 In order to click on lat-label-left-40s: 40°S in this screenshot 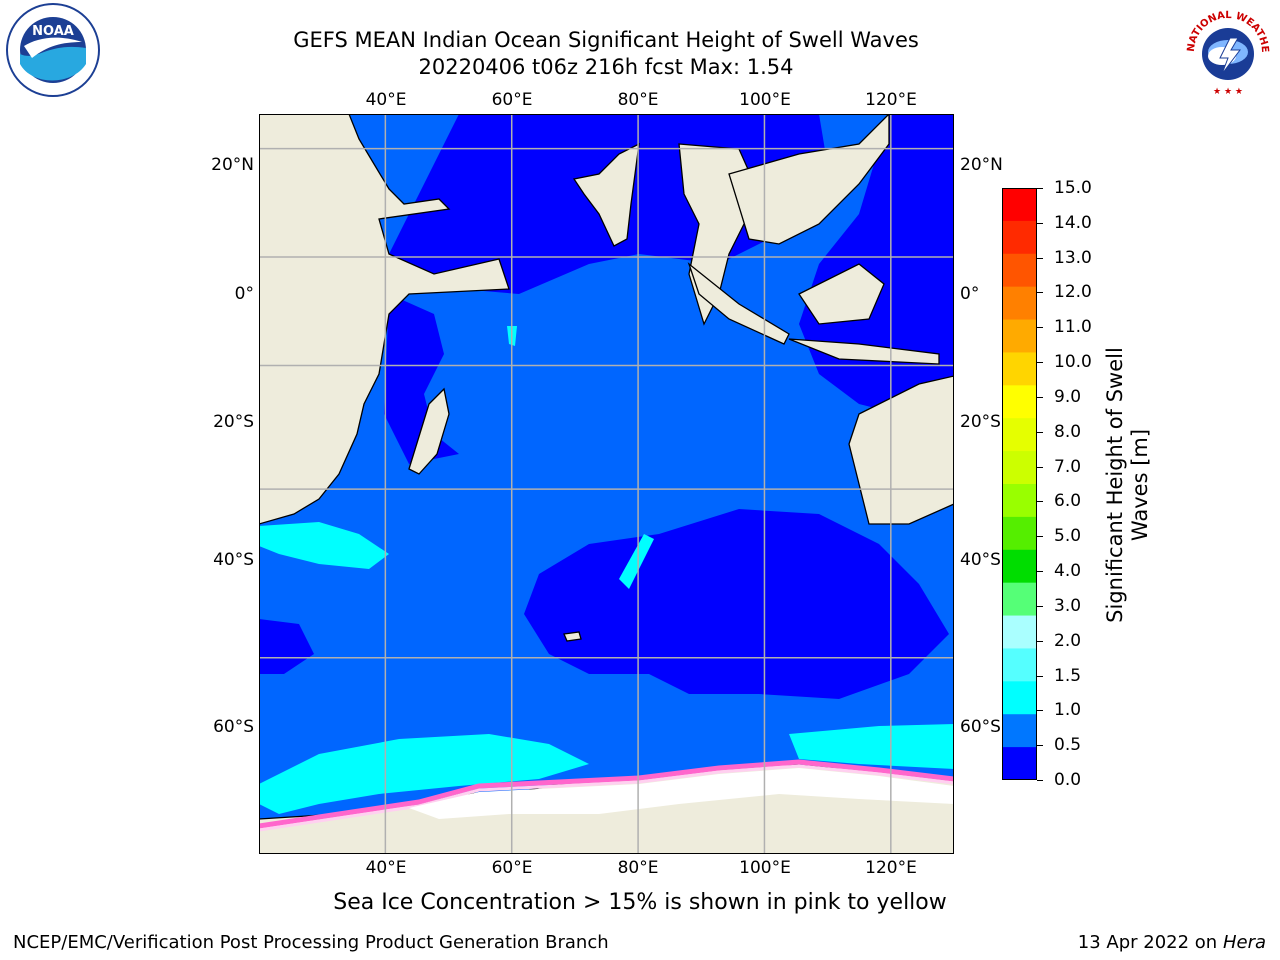, I will do `click(233, 560)`.